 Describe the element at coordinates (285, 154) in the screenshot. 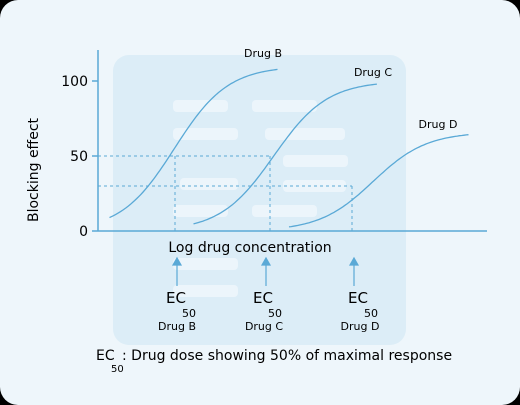

I see `series-line-drug-c` at that location.